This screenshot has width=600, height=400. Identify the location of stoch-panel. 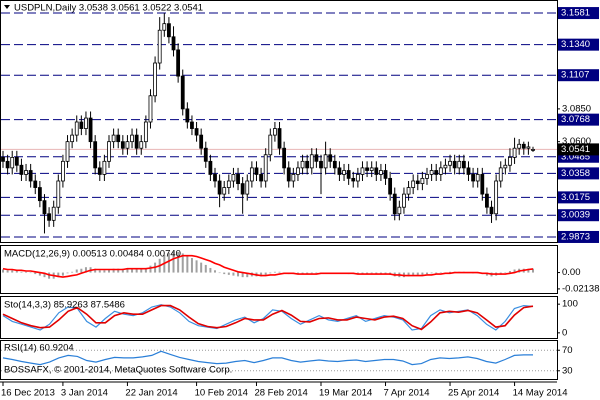
(279, 317).